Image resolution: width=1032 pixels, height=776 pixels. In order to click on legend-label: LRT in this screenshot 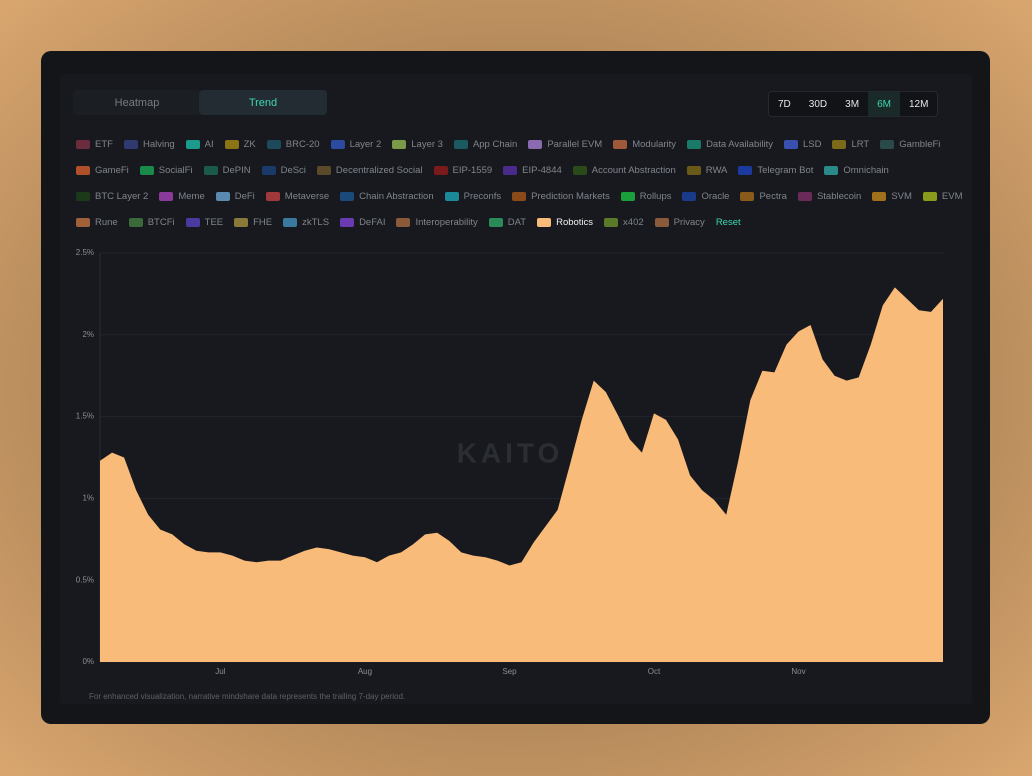, I will do `click(860, 144)`.